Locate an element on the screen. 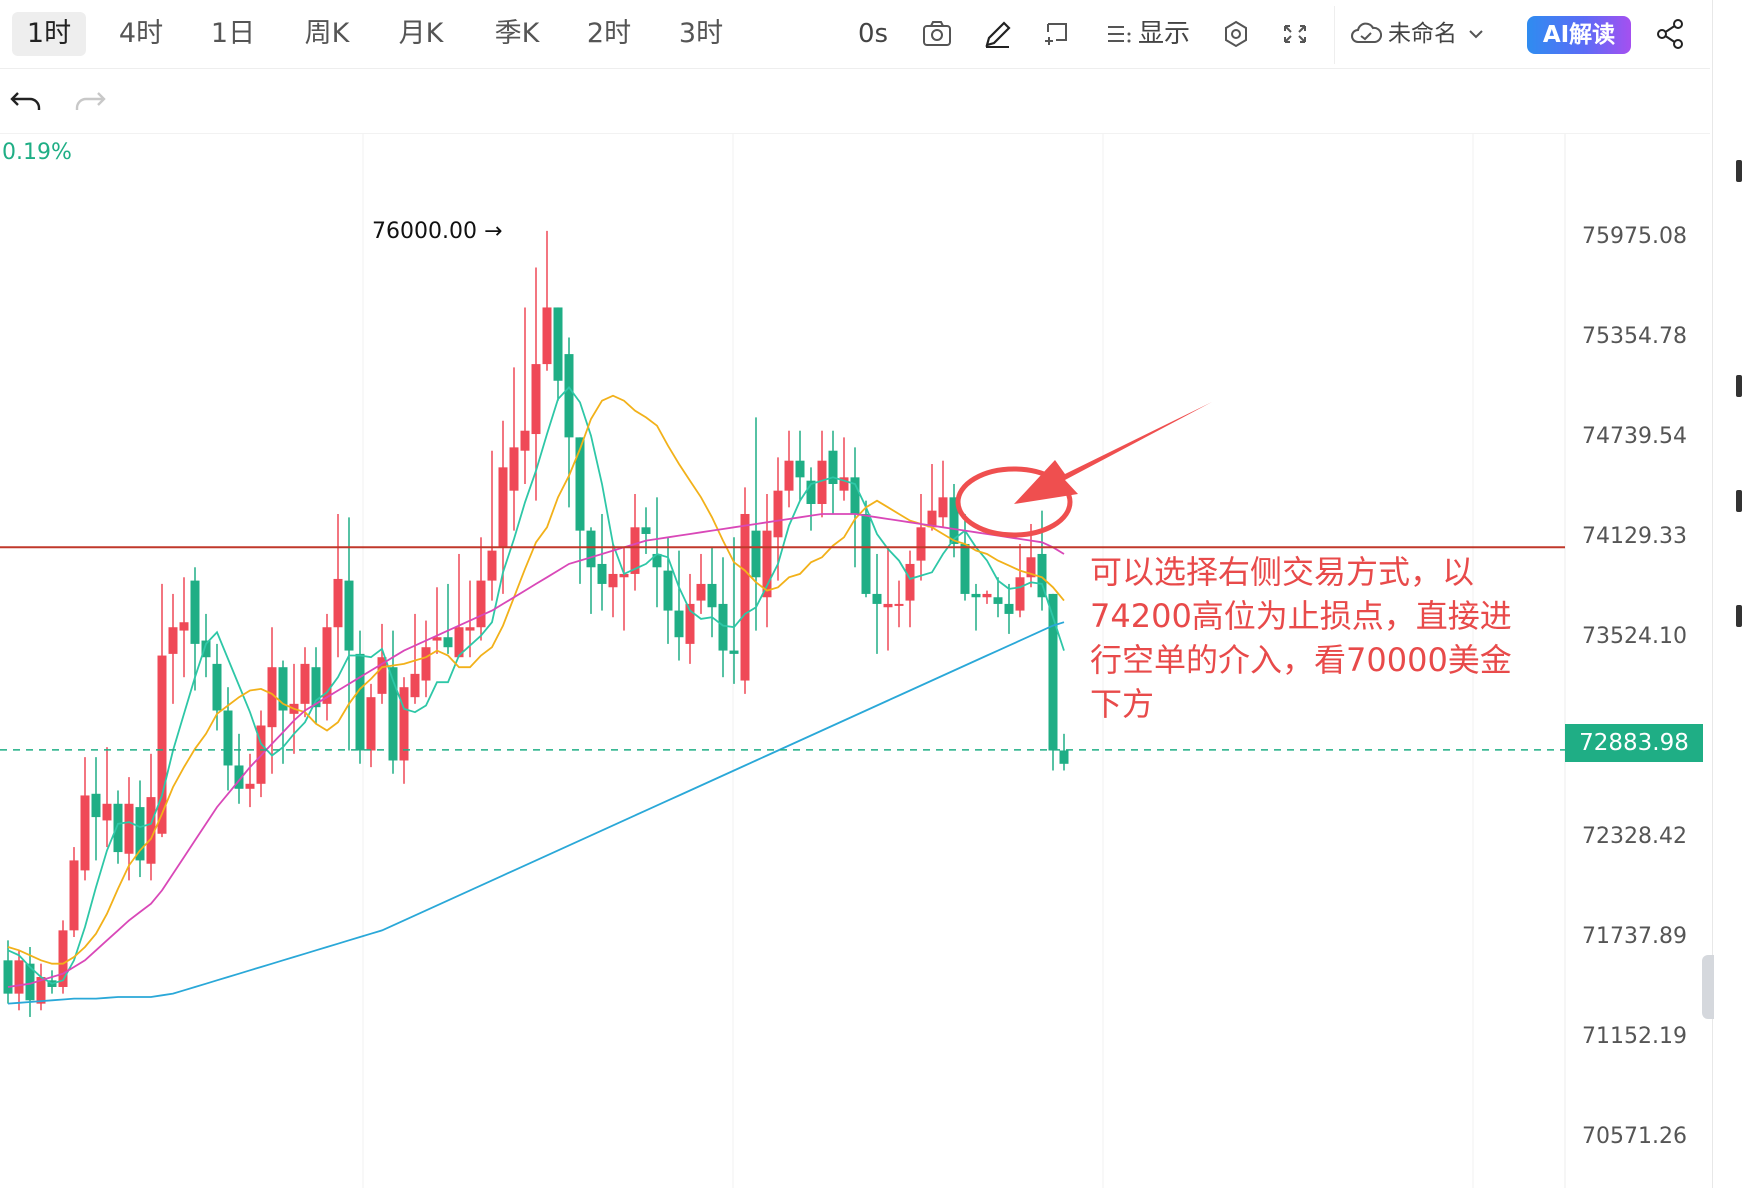 The image size is (1742, 1188). high-price-marker: 76000.00 → is located at coordinates (437, 231).